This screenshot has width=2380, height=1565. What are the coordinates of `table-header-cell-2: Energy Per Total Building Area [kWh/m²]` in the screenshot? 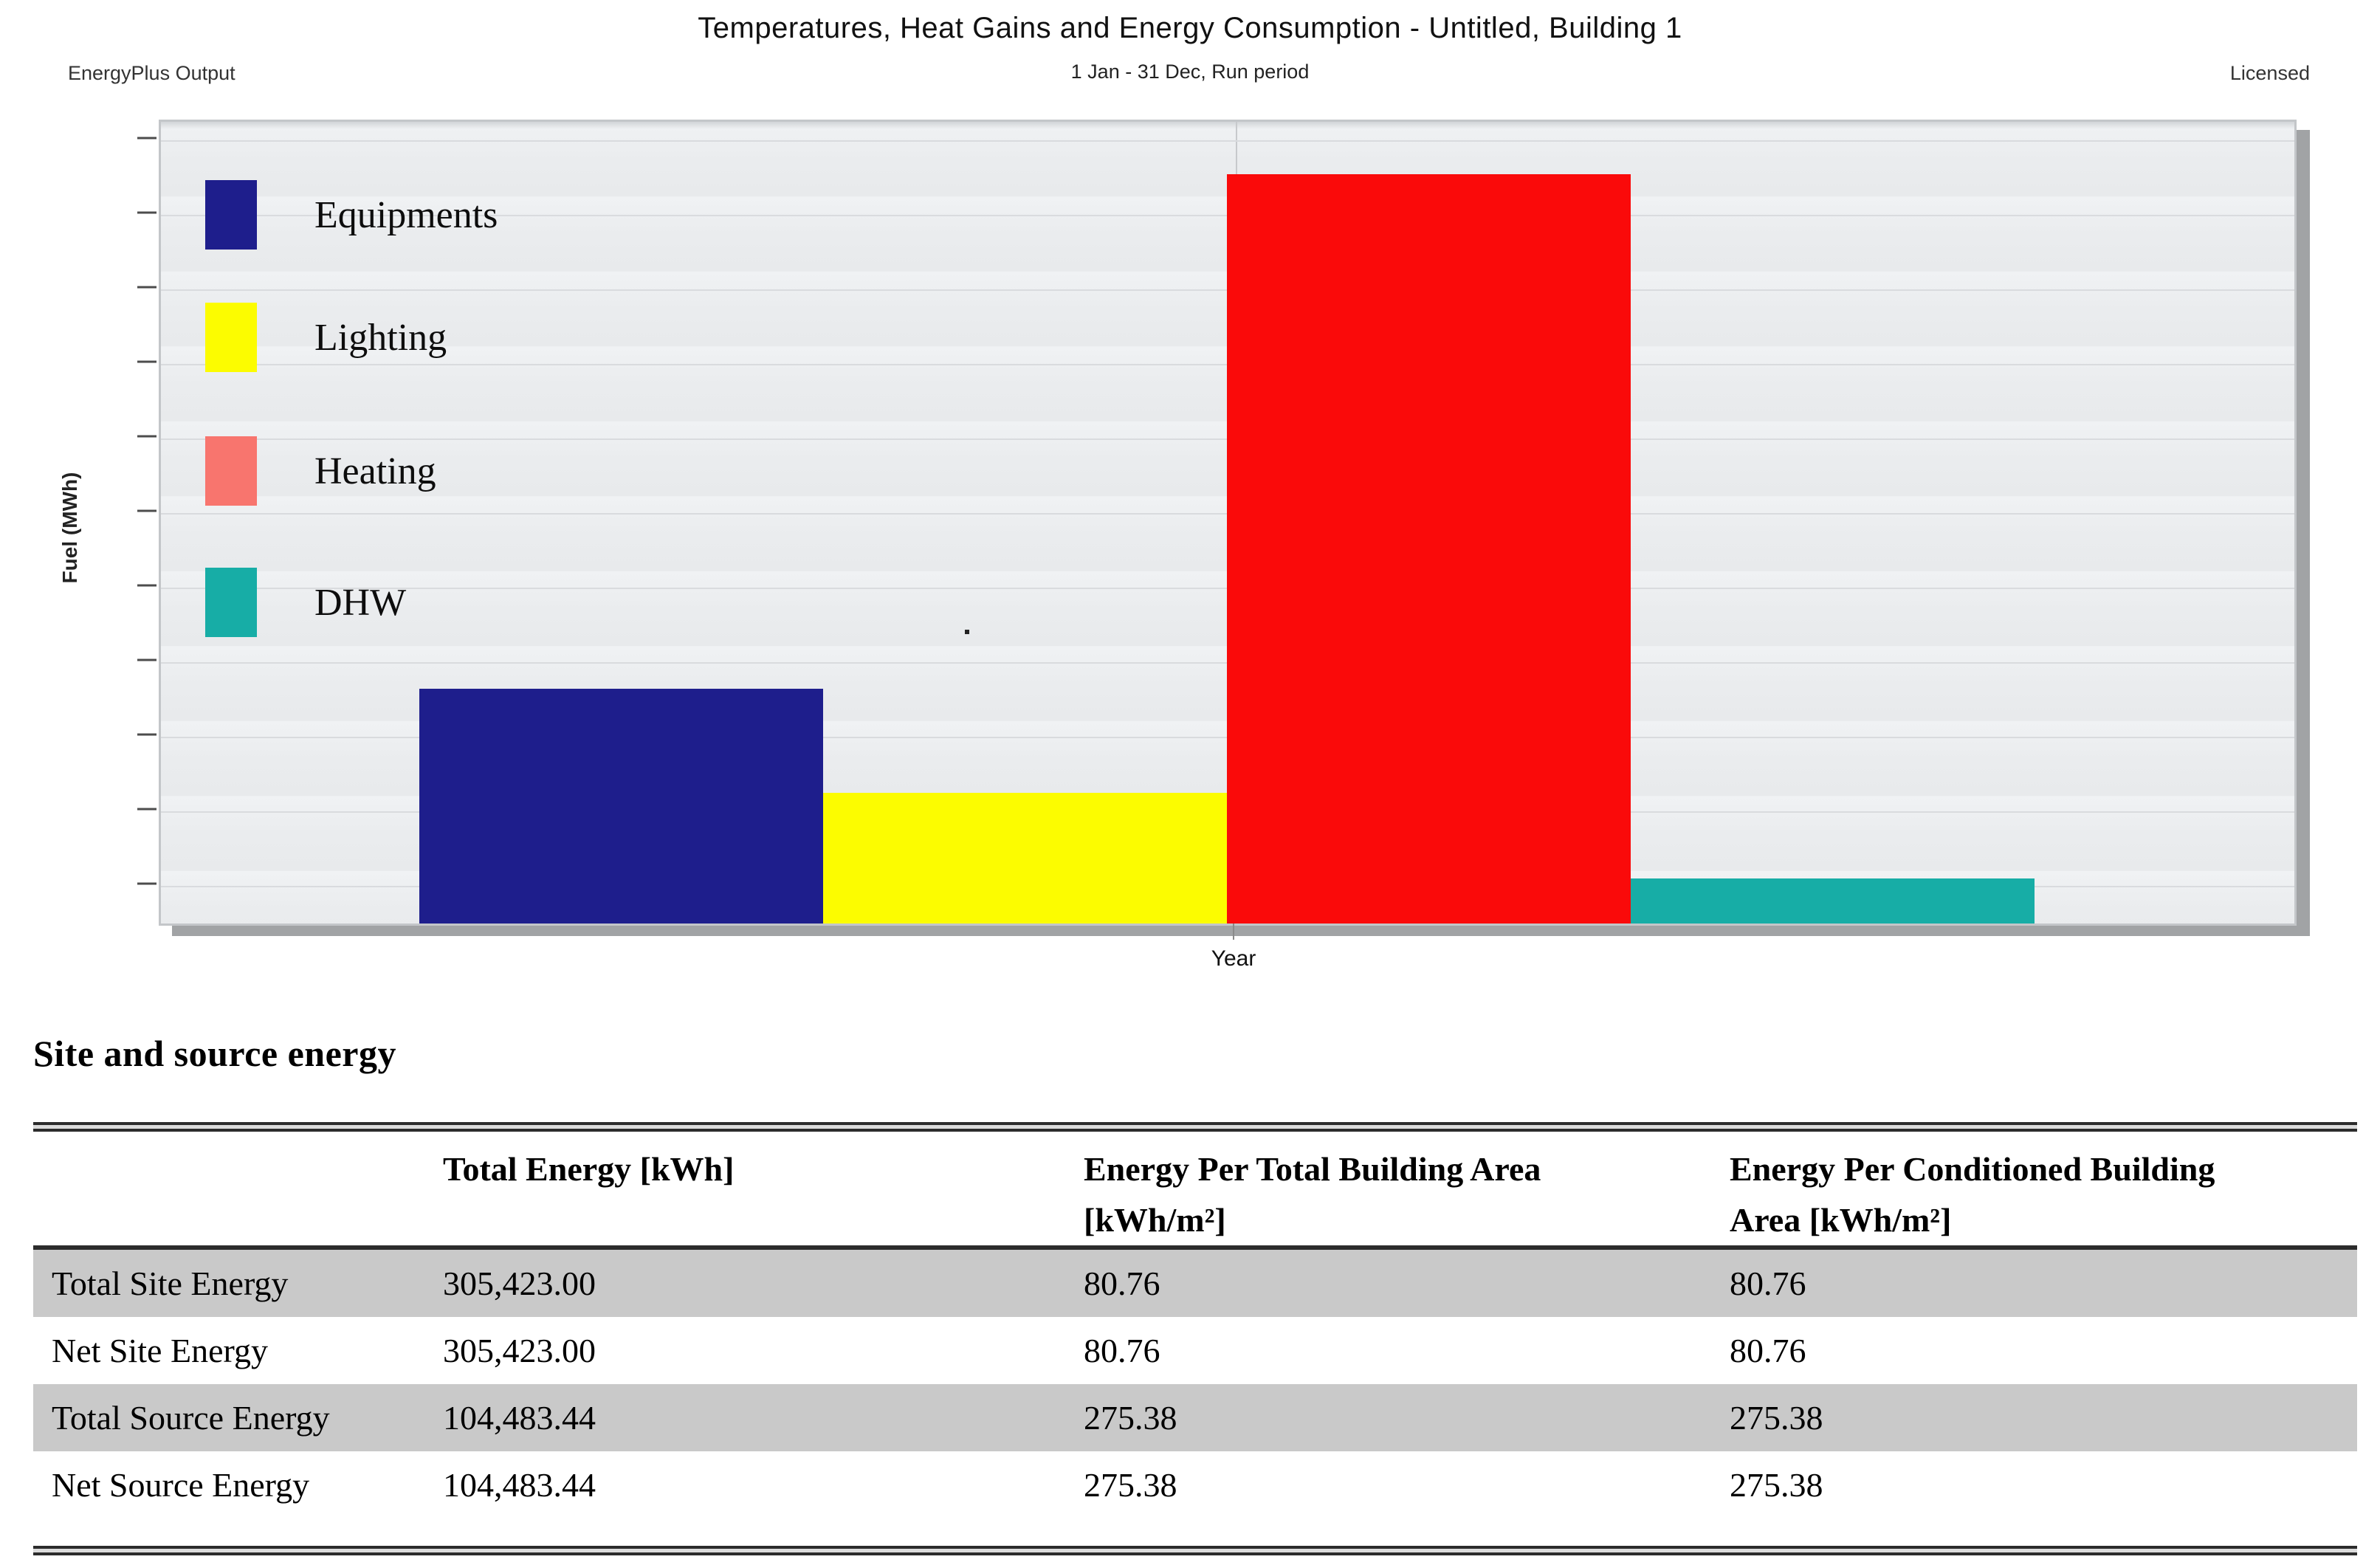 It's located at (1312, 1194).